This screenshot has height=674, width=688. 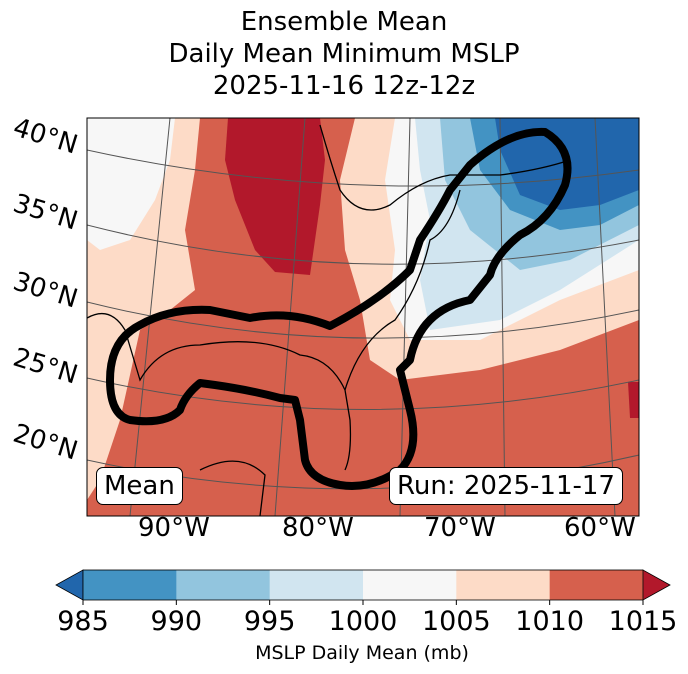 I want to click on colorbar-tick-985: 985, so click(x=83, y=621).